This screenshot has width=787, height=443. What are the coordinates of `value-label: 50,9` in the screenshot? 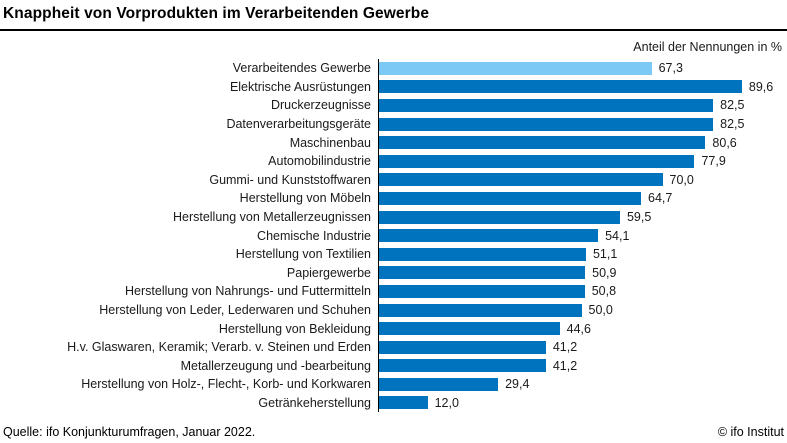 It's located at (604, 272).